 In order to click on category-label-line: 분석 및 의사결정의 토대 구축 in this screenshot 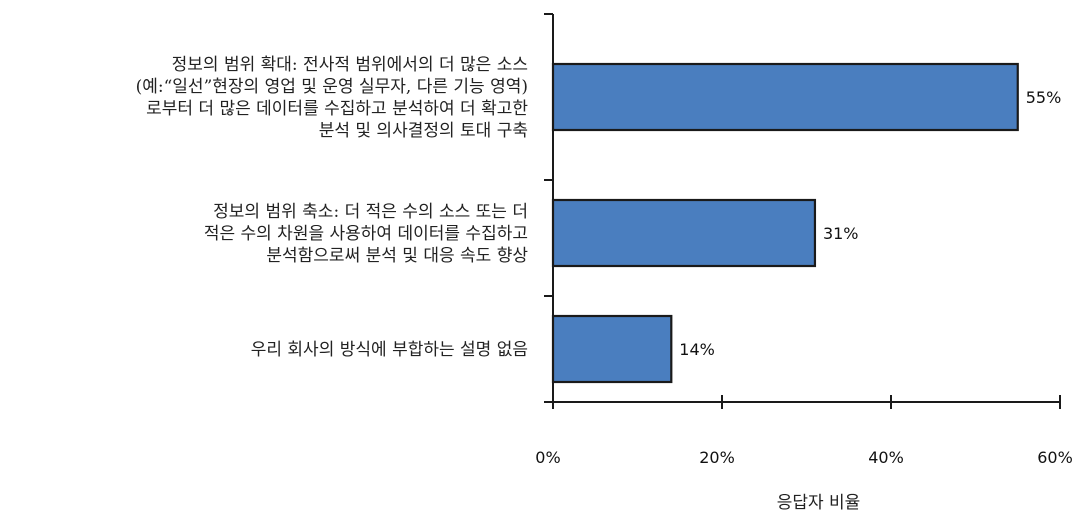, I will do `click(423, 131)`.